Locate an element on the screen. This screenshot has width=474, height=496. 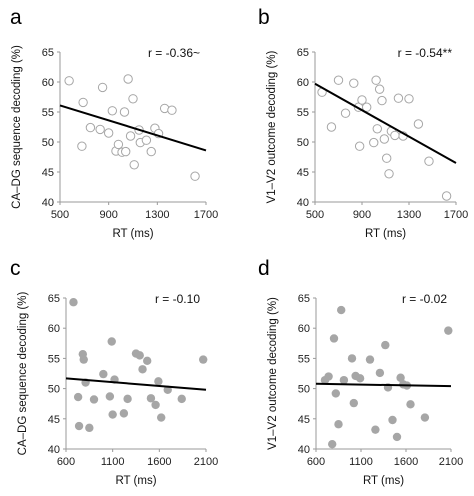
correlation-label: r = -0.54** is located at coordinates (425, 53).